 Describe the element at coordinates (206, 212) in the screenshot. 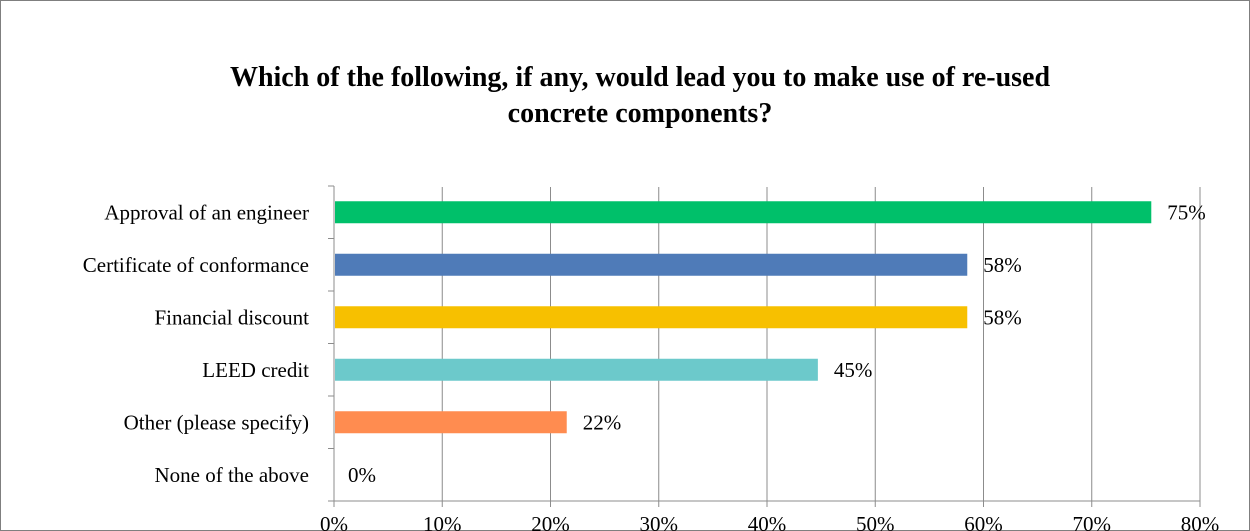

I see `category-label: Approval of an engineer` at that location.